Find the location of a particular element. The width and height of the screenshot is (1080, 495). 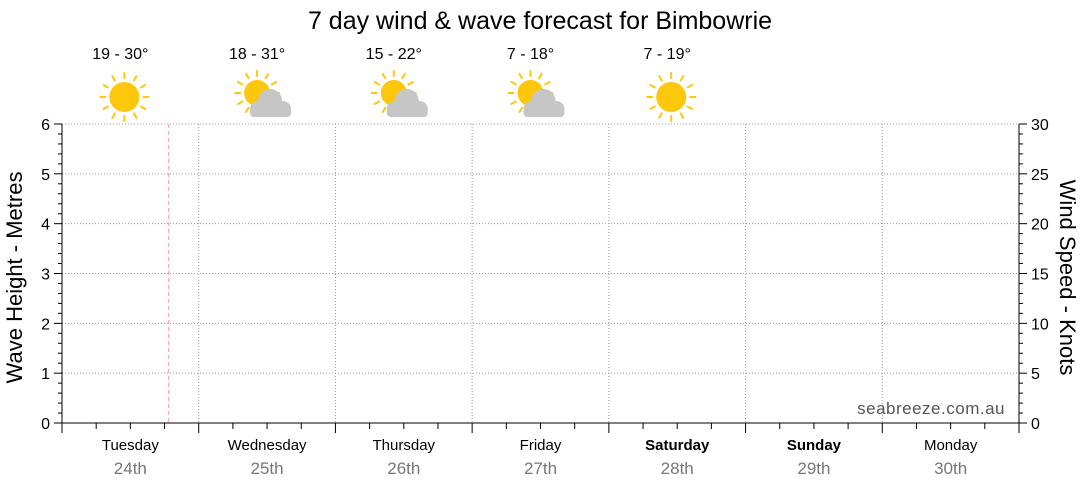

day-name-label: Friday is located at coordinates (541, 445).